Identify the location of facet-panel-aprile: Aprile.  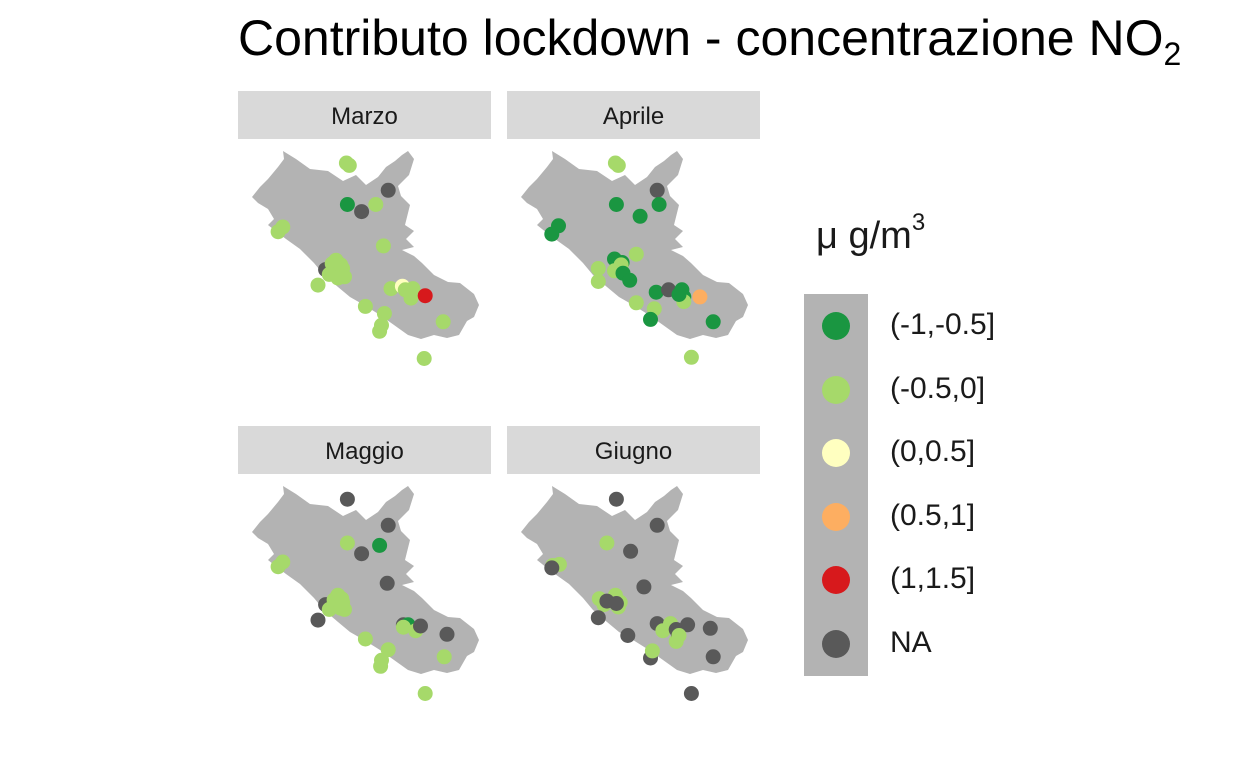
(633, 236).